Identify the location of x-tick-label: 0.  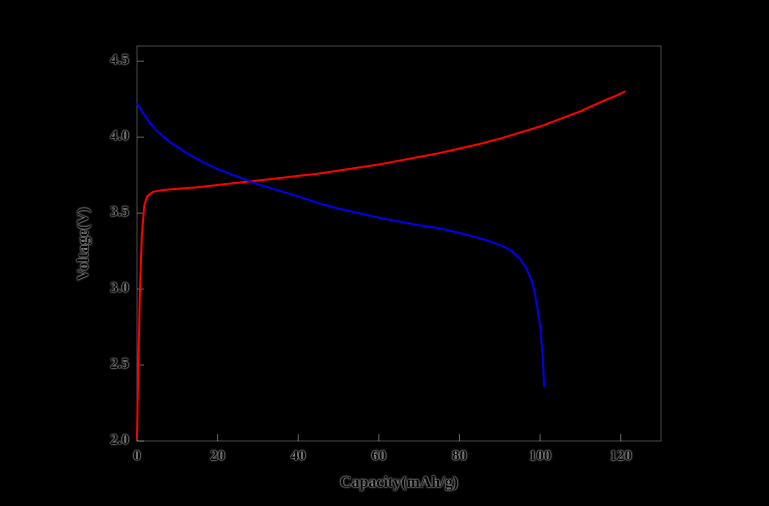
(137, 456).